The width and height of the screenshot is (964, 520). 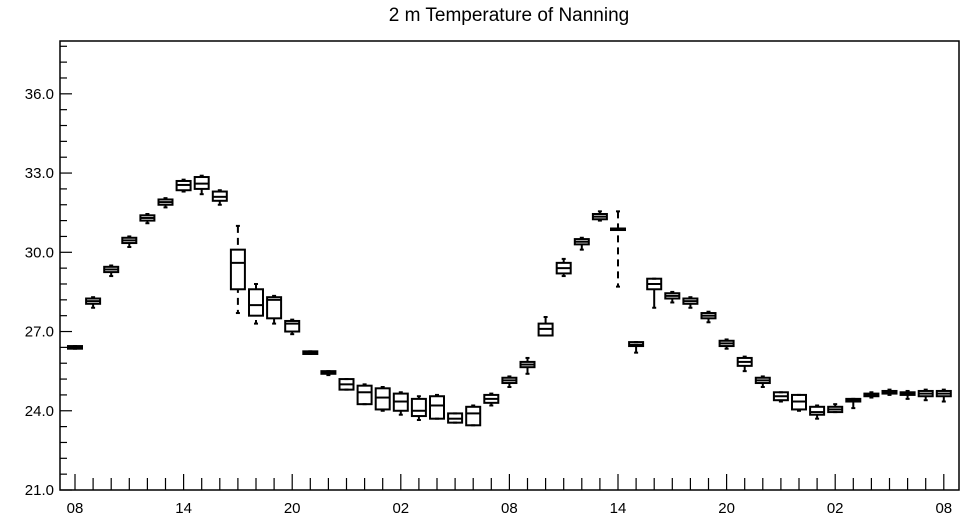 I want to click on y-tick-label: 24.0, so click(x=39, y=411).